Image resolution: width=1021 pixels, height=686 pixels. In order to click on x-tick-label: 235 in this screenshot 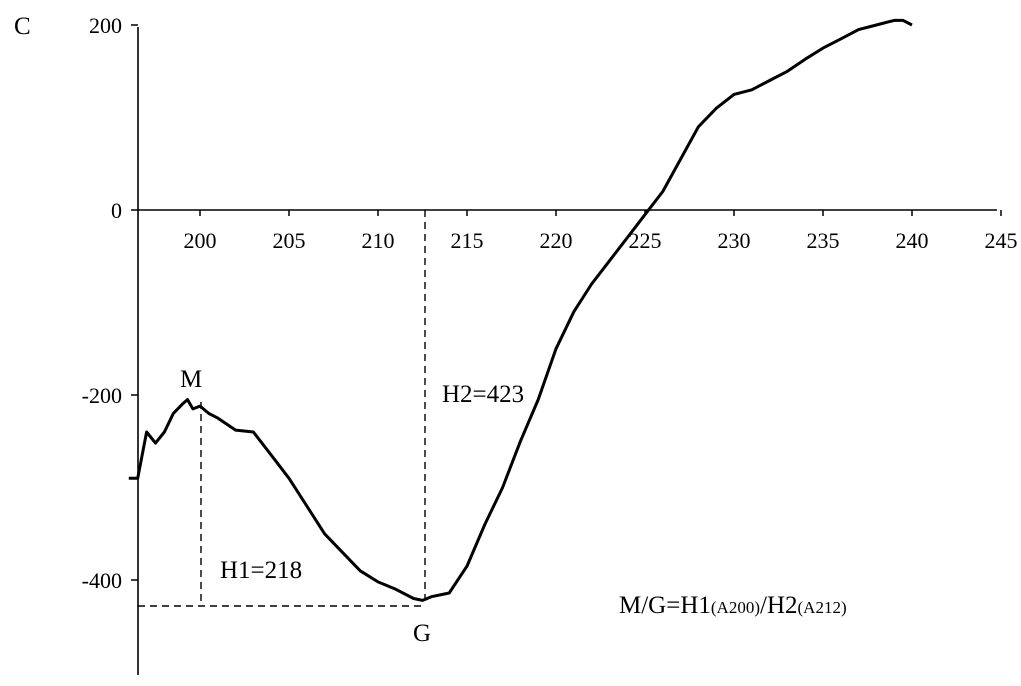, I will do `click(823, 240)`.